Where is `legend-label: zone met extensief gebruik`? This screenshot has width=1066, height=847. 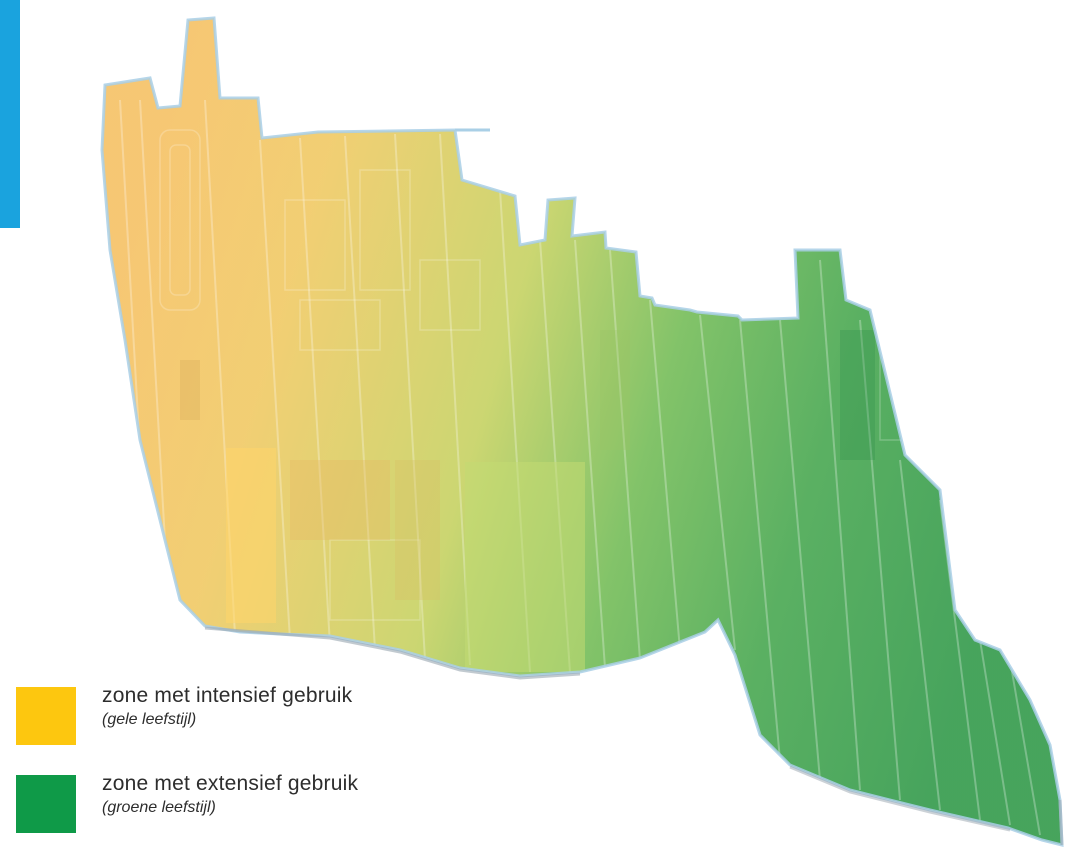 legend-label: zone met extensief gebruik is located at coordinates (230, 783).